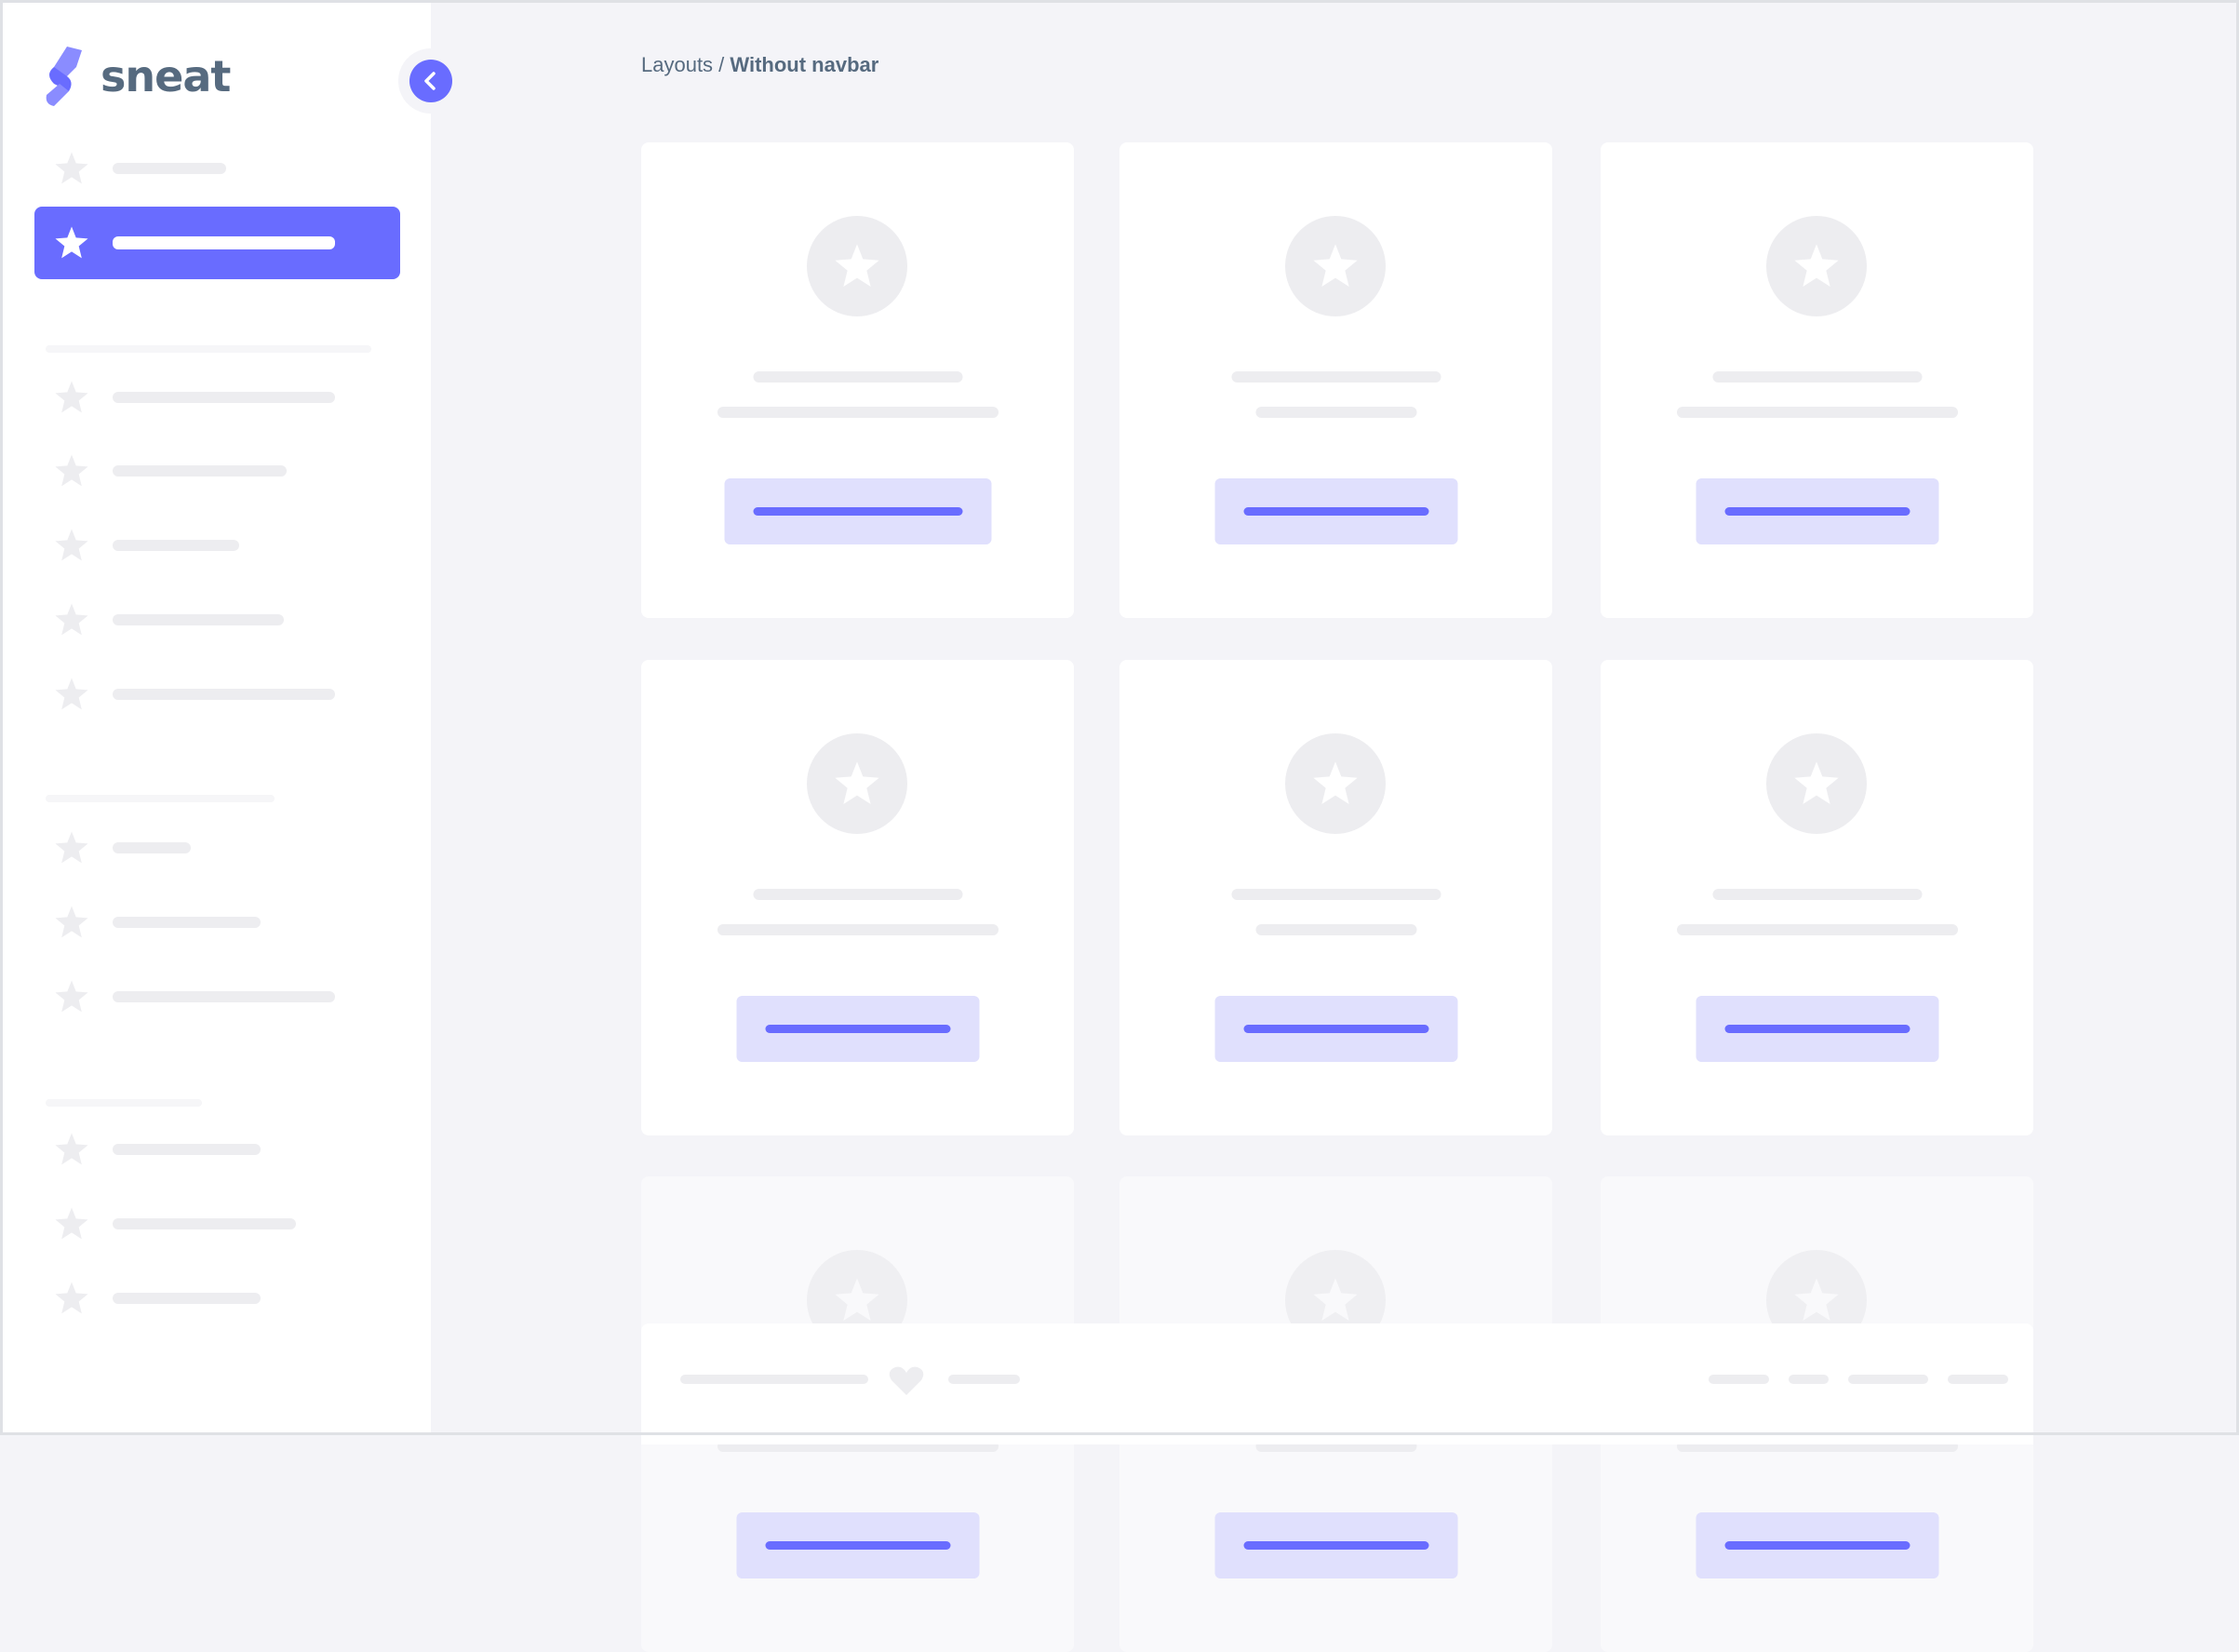 Image resolution: width=2239 pixels, height=1652 pixels. Describe the element at coordinates (774, 1380) in the screenshot. I see `footer-text-placeholder` at that location.